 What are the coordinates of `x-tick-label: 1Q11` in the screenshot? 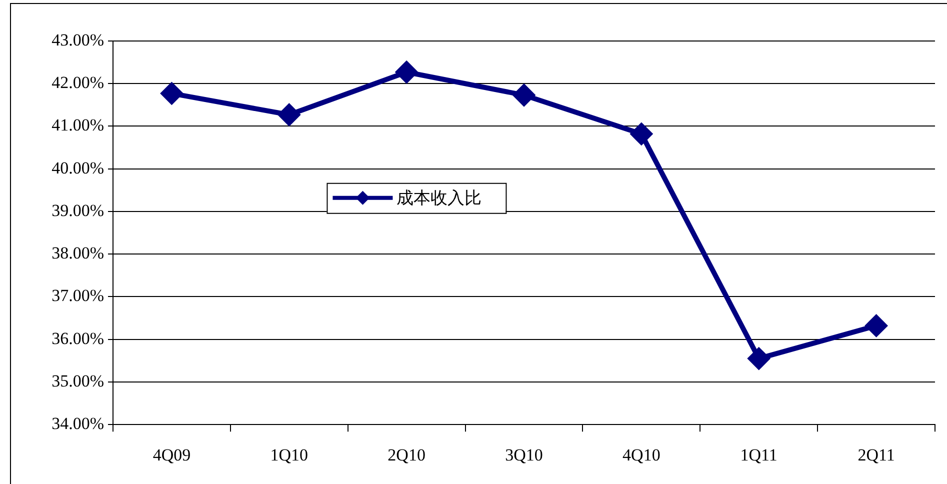 It's located at (759, 454).